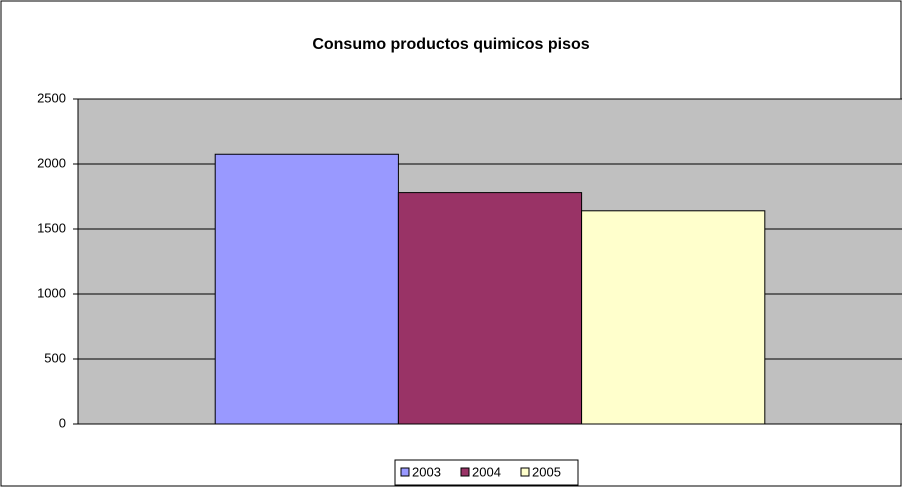  What do you see at coordinates (51, 227) in the screenshot?
I see `y-tick-label: 1500` at bounding box center [51, 227].